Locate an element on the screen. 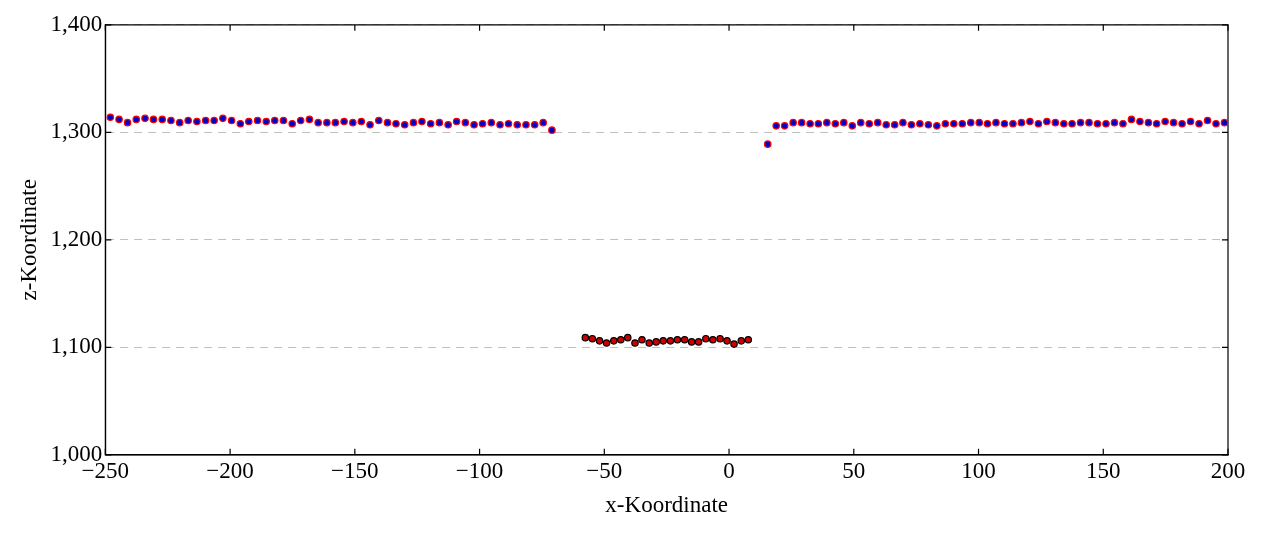 The image size is (1266, 537). x-tick-label: 50 is located at coordinates (854, 470).